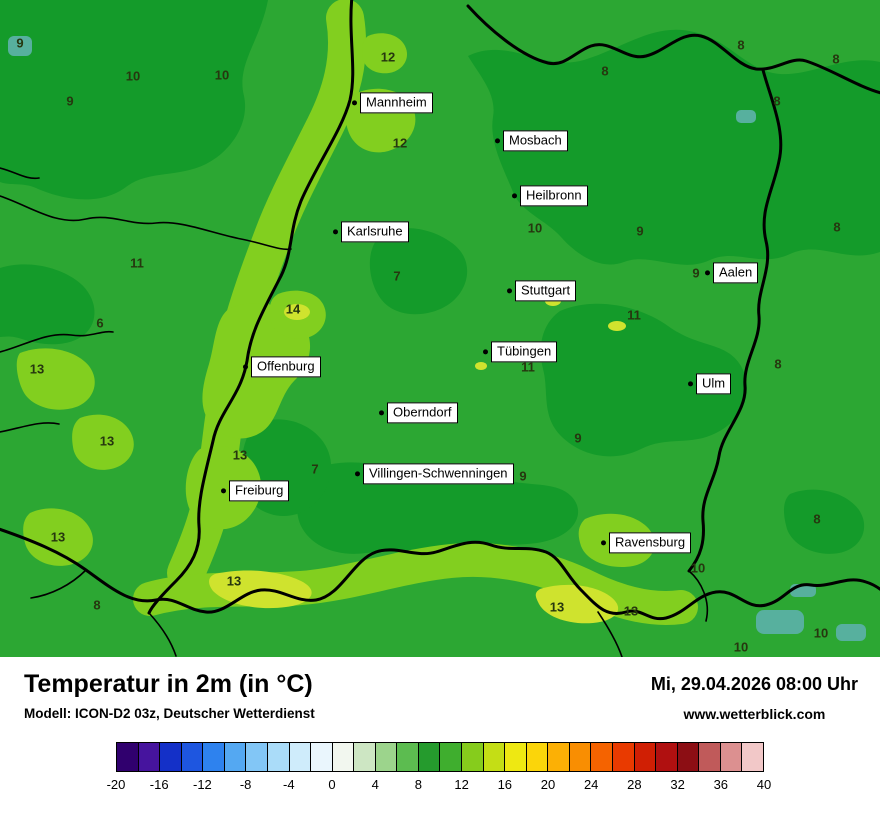  What do you see at coordinates (422, 413) in the screenshot?
I see `city-label: Oberndorf` at bounding box center [422, 413].